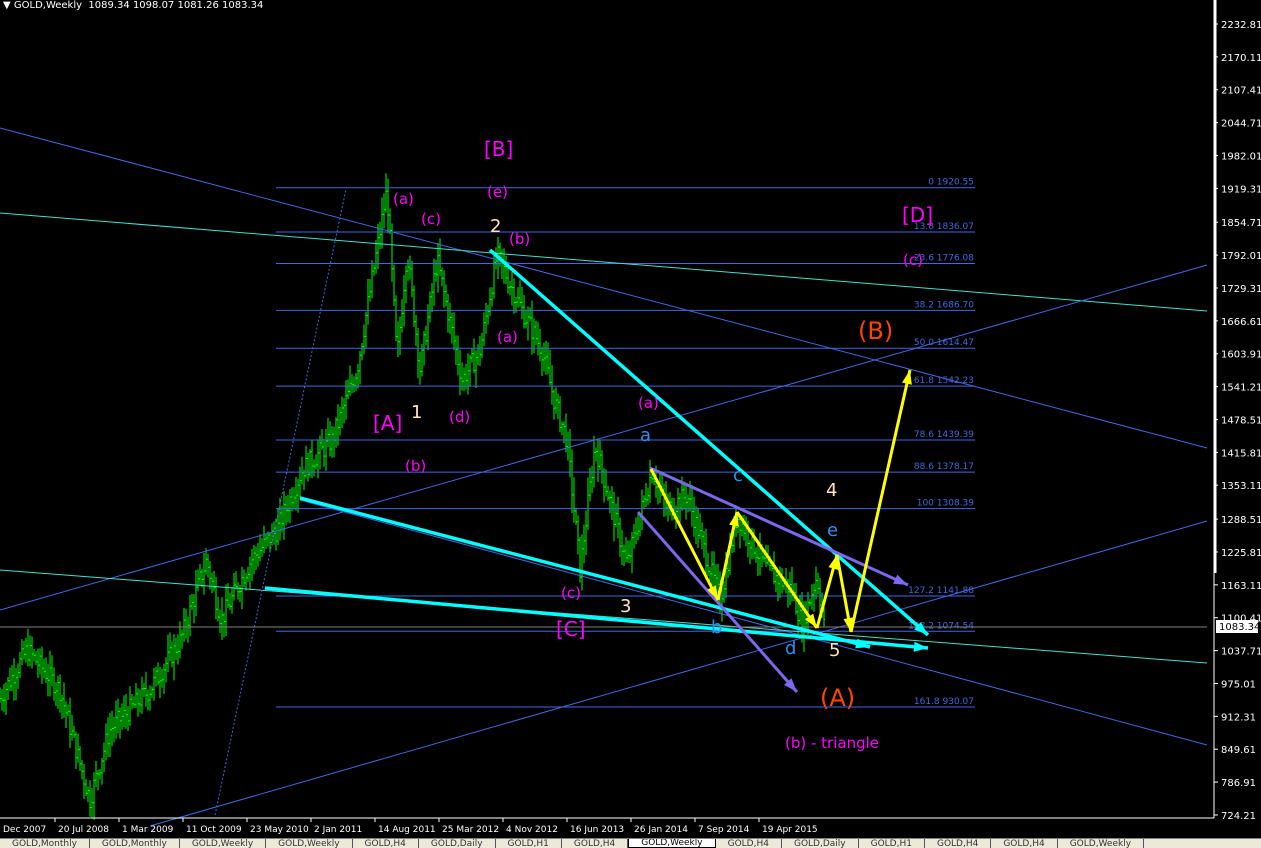 The width and height of the screenshot is (1261, 848). What do you see at coordinates (717, 602) in the screenshot?
I see `purple-arrow-lower` at bounding box center [717, 602].